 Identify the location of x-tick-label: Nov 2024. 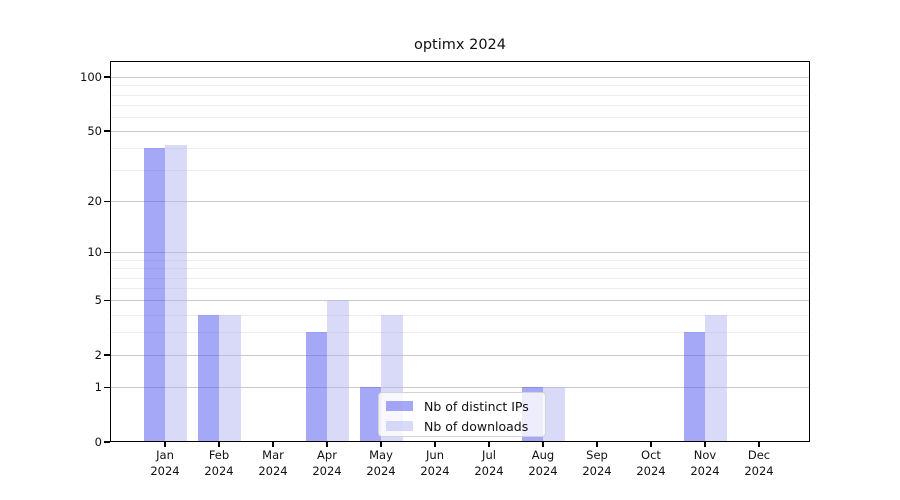
(705, 463).